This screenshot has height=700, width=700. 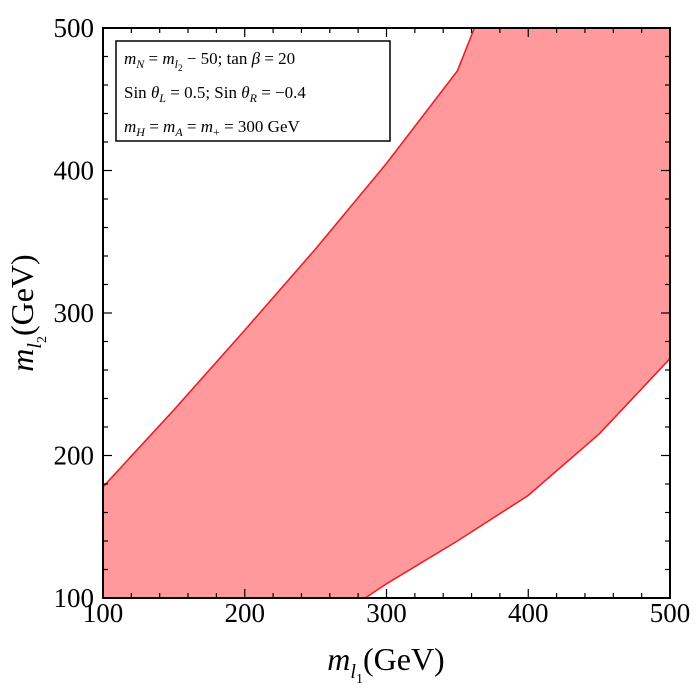 What do you see at coordinates (404, 659) in the screenshot?
I see `x-axis-label-unit: (GeV)` at bounding box center [404, 659].